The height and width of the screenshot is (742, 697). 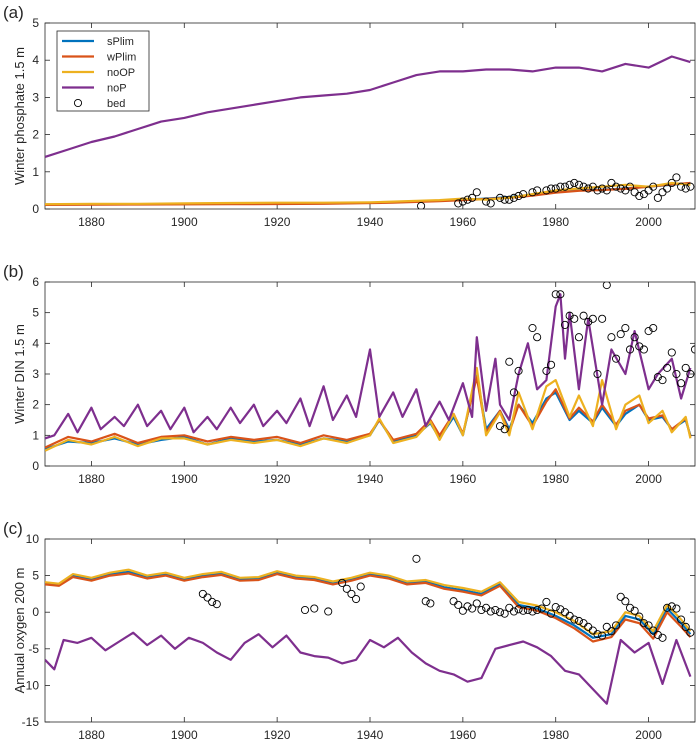 I want to click on y-axis-label: Winter DIN 1.5 m, so click(x=19, y=374).